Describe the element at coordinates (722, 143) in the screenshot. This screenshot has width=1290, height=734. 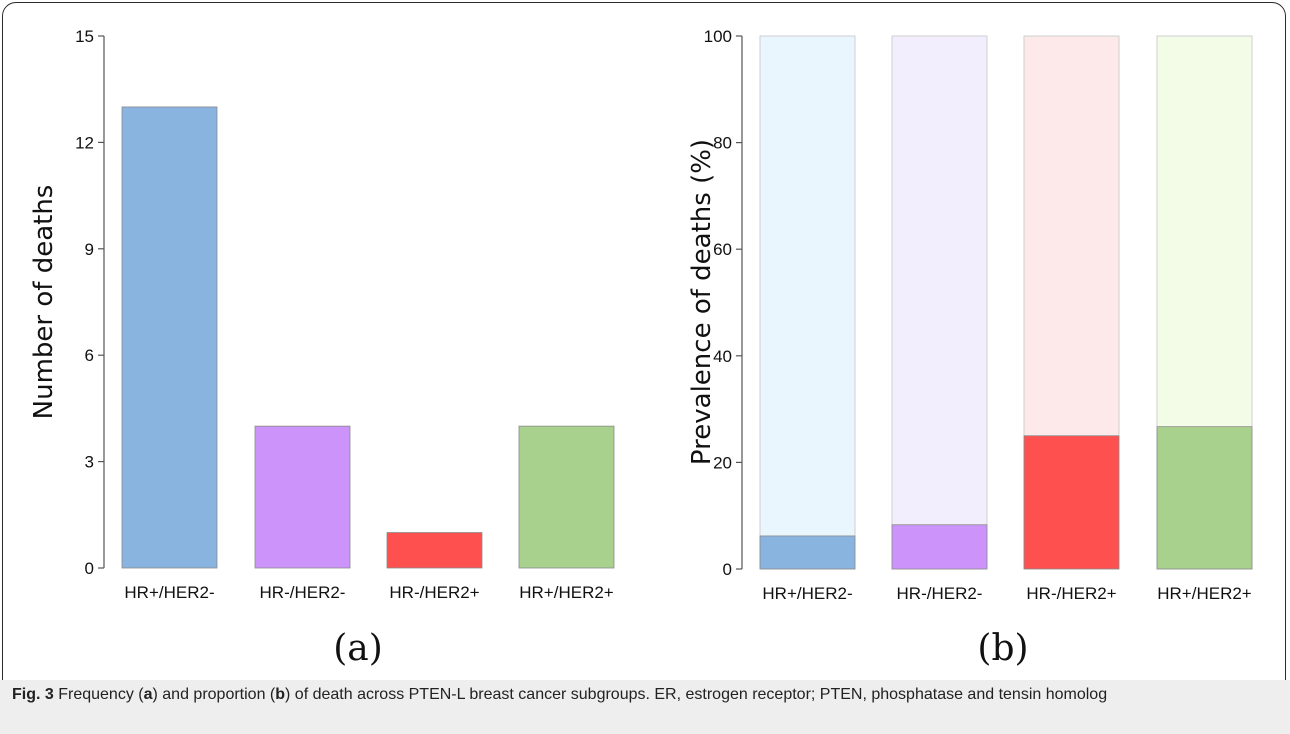
I see `panel-b-y-tick-label-4: 80` at that location.